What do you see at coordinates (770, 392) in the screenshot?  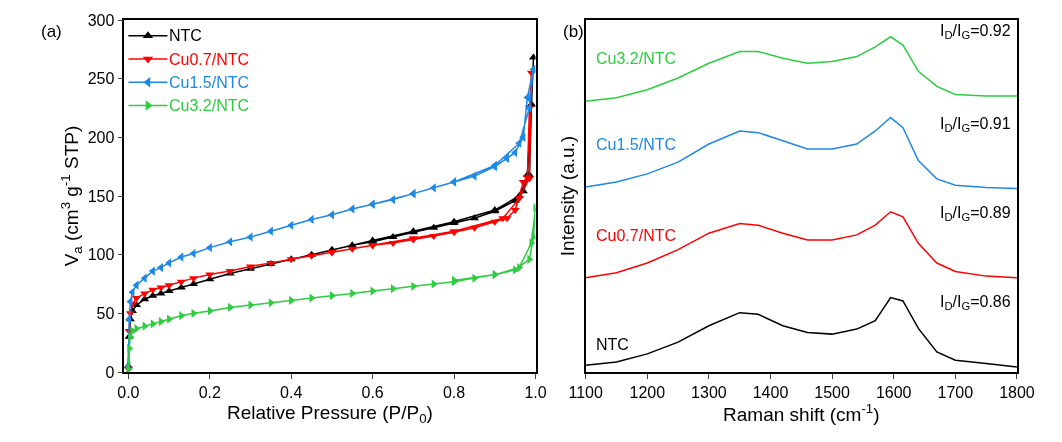 I see `x-tick-label: 1400` at bounding box center [770, 392].